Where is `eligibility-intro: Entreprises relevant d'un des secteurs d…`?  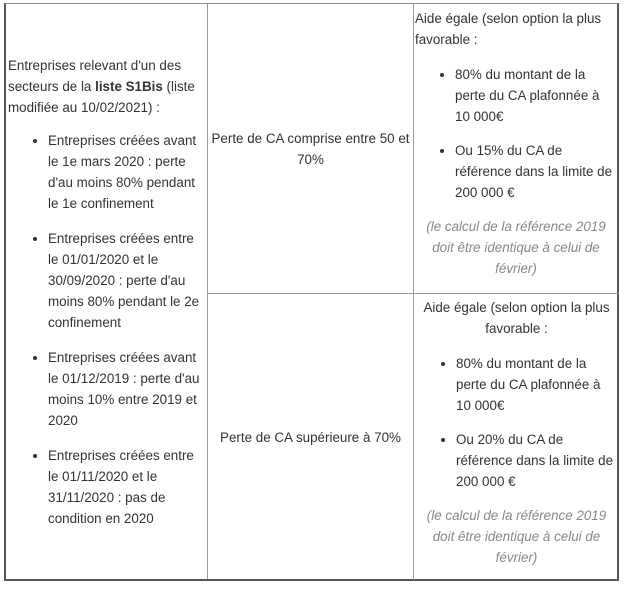 eligibility-intro: Entreprises relevant d'un des secteurs d… is located at coordinates (106, 86).